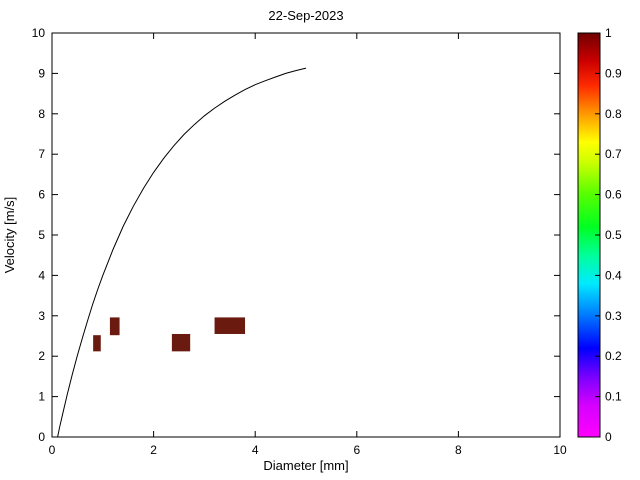  I want to click on x-tick-label: 8, so click(458, 450).